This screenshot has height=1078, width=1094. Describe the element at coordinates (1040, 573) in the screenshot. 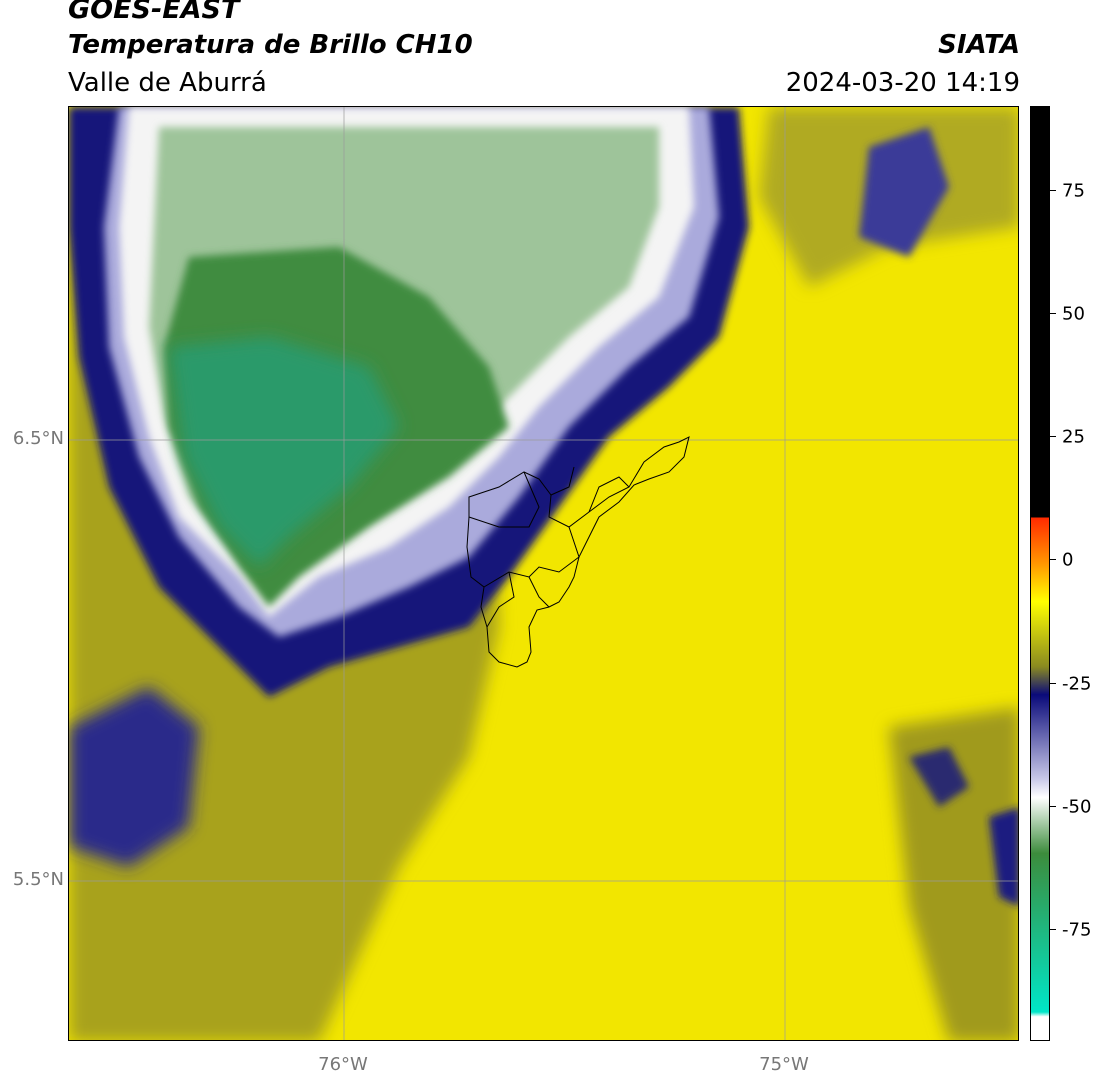

I see `colorbar` at that location.